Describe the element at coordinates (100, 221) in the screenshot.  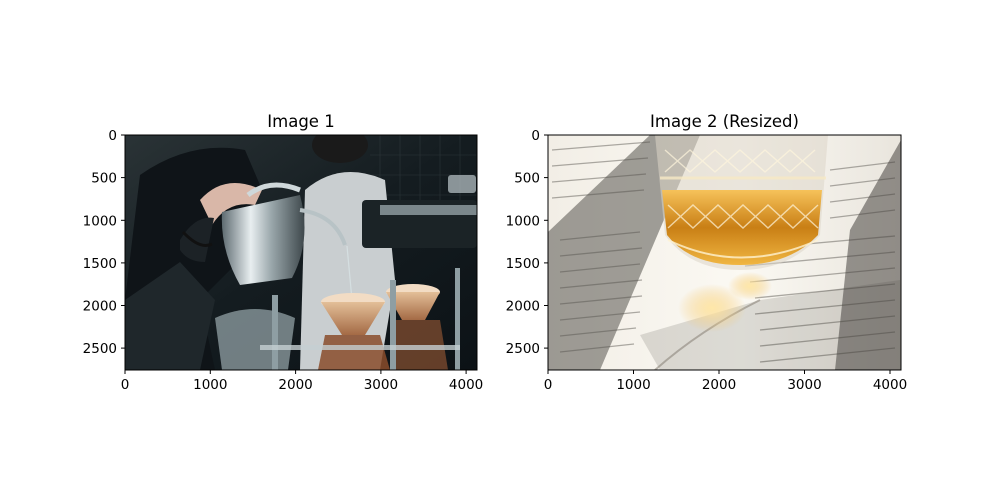
I see `panel-1-ytick-label: 1000` at that location.